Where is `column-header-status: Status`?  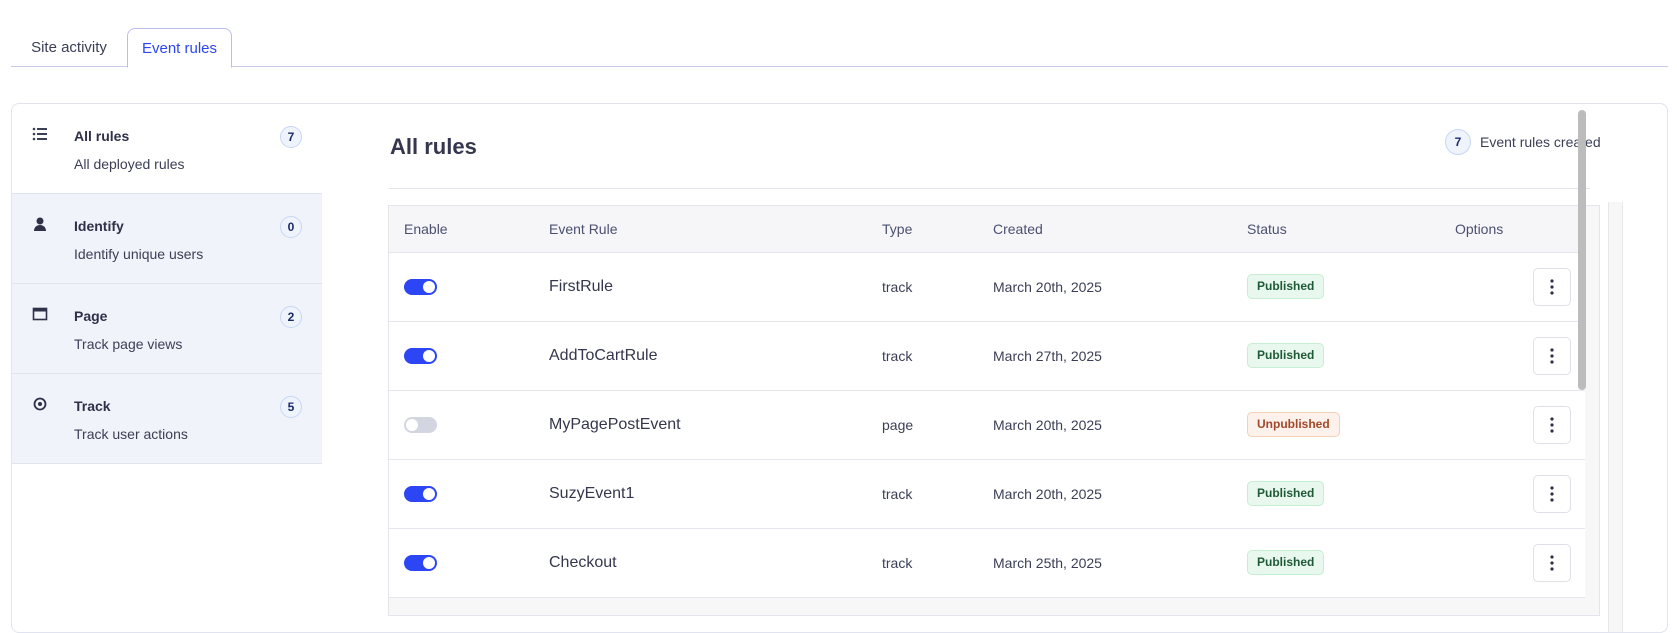
column-header-status: Status is located at coordinates (1351, 229).